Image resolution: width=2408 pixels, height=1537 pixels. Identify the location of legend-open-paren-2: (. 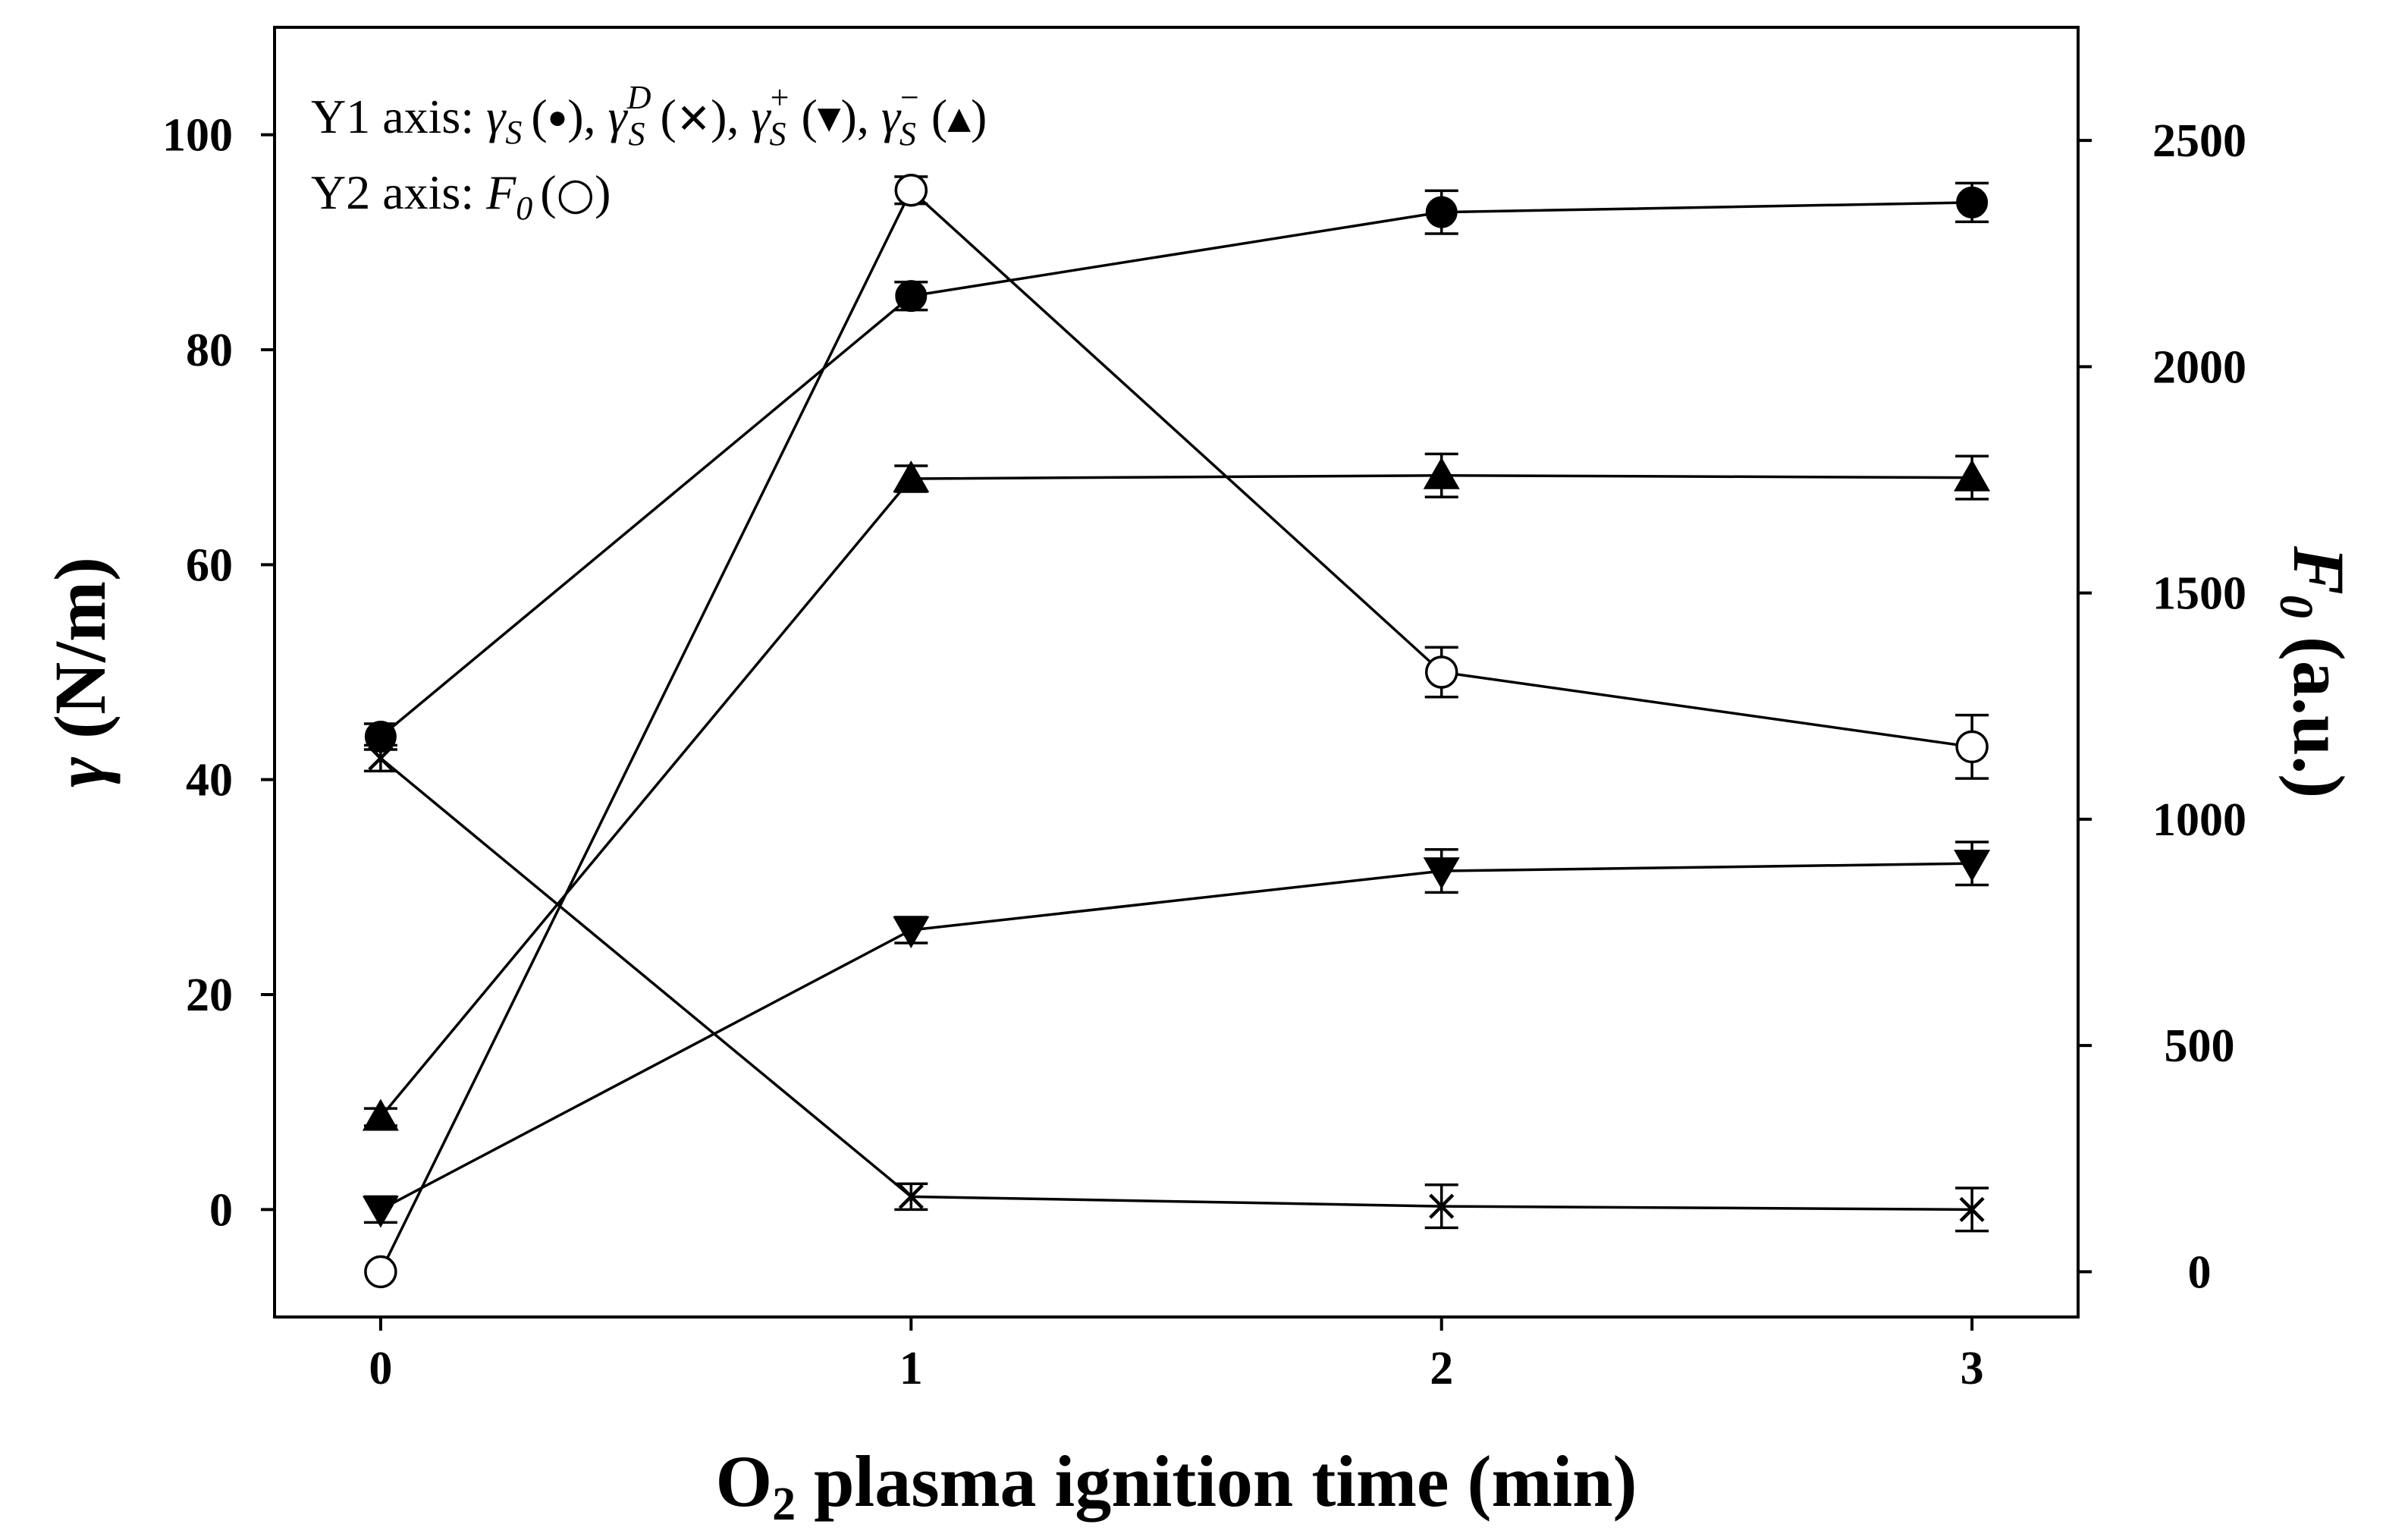
(669, 116).